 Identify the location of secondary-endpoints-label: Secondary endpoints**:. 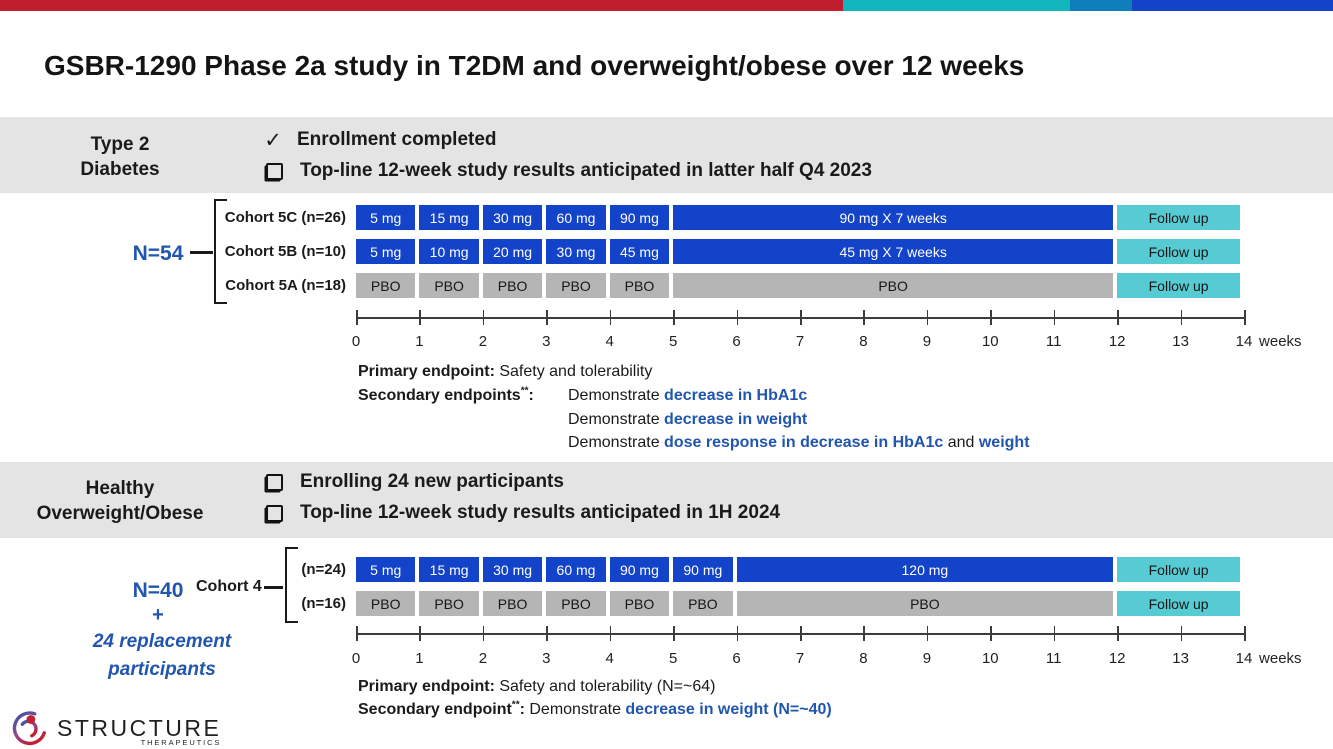
(463, 395).